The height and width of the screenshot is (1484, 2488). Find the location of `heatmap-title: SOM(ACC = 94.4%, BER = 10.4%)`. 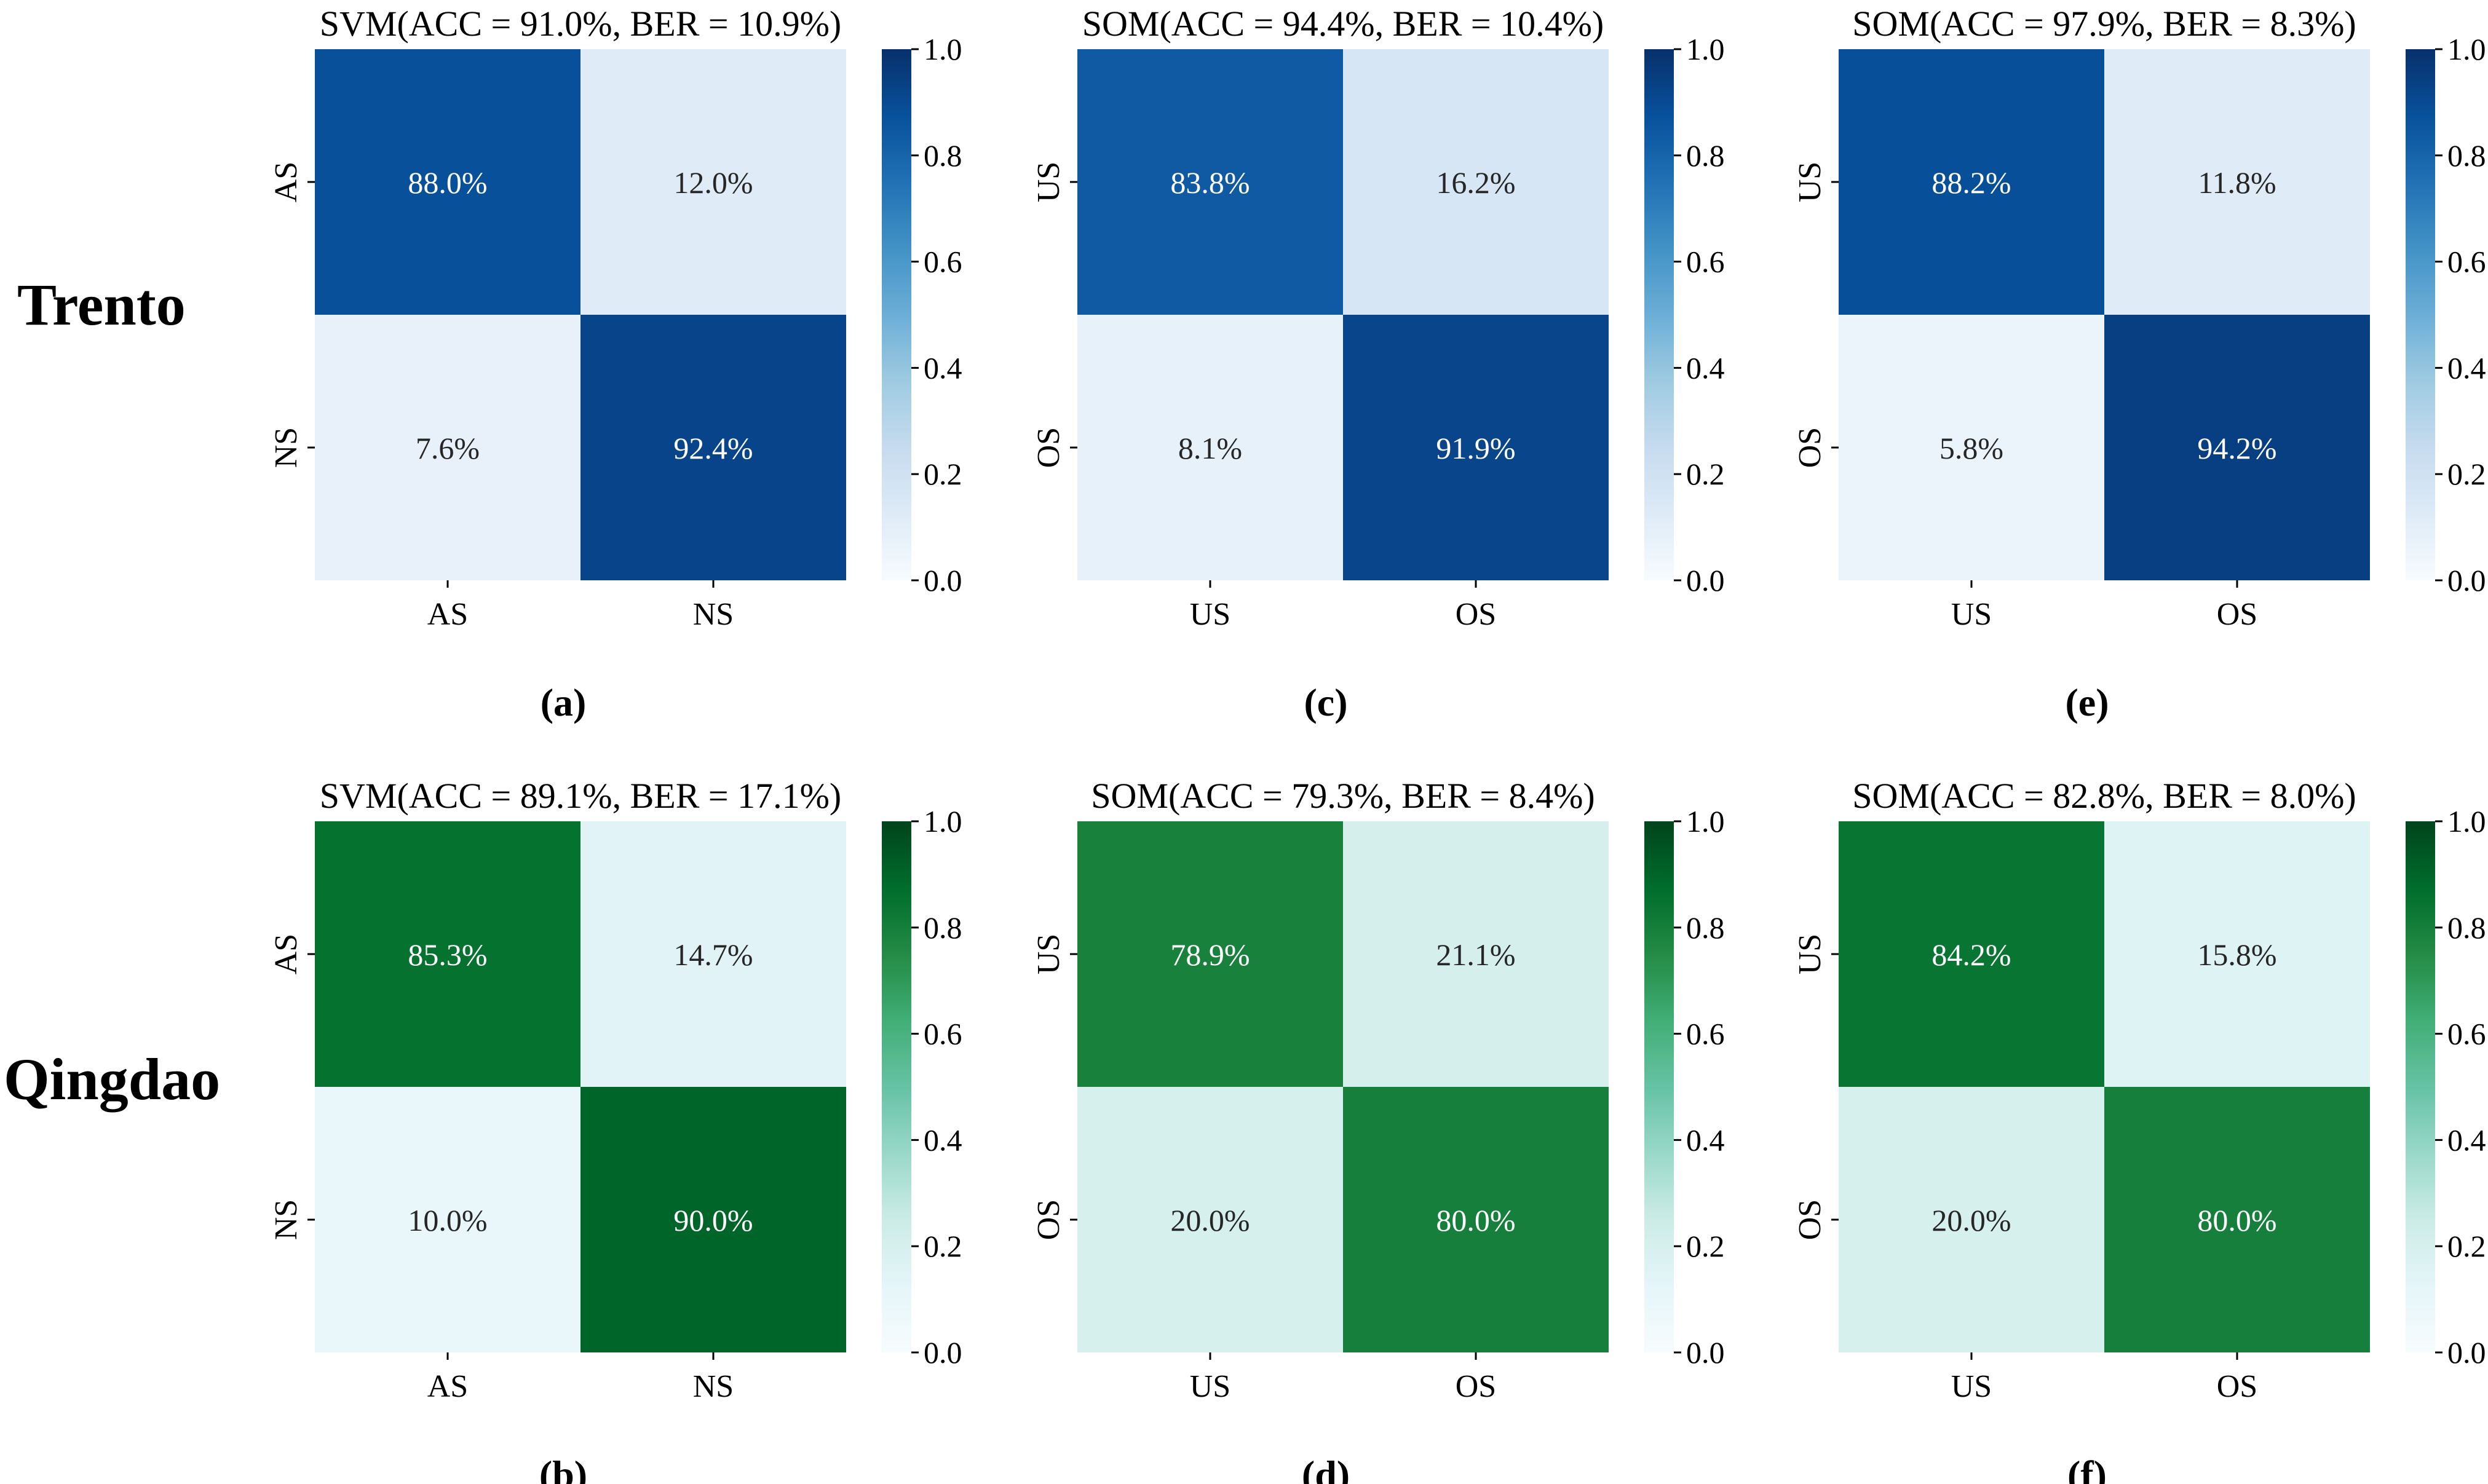

heatmap-title: SOM(ACC = 94.4%, BER = 10.4%) is located at coordinates (1343, 24).